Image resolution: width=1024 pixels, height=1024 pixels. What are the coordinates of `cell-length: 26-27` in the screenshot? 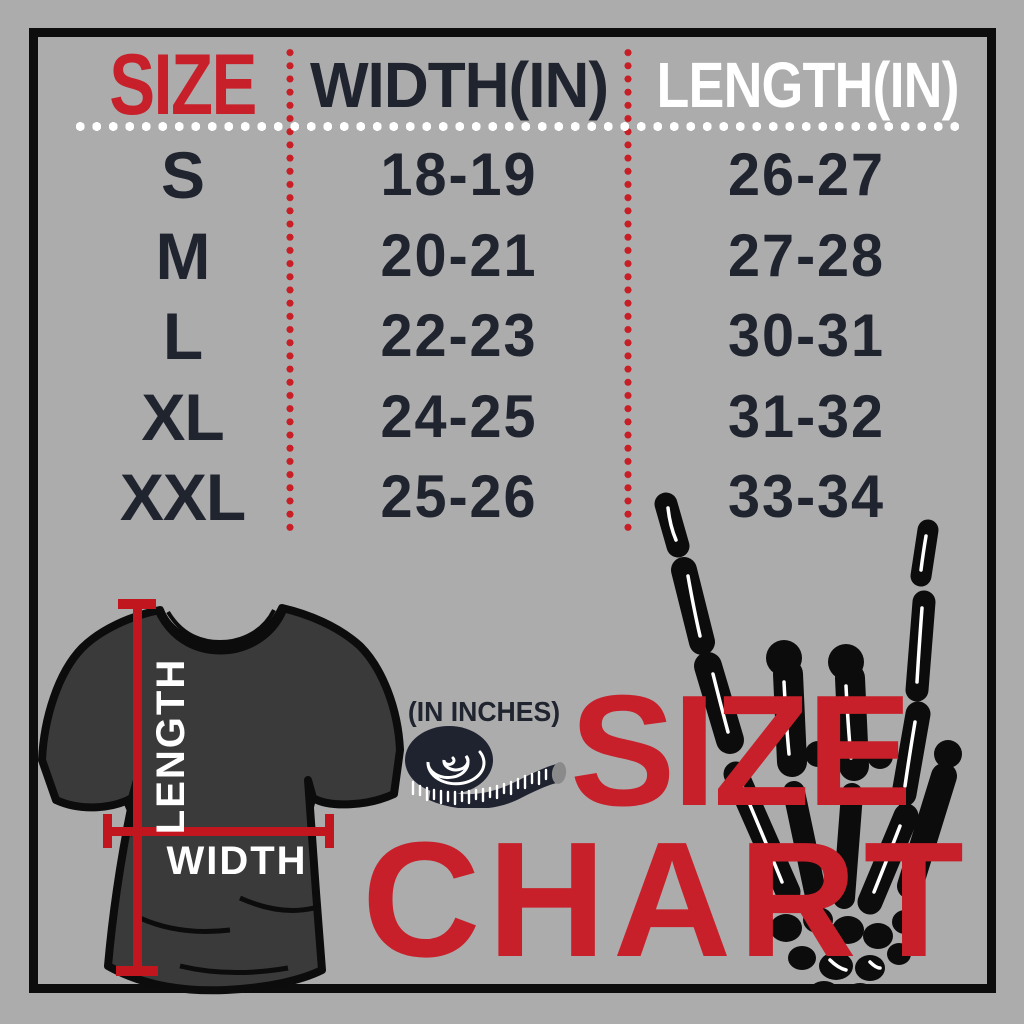 It's located at (806, 174).